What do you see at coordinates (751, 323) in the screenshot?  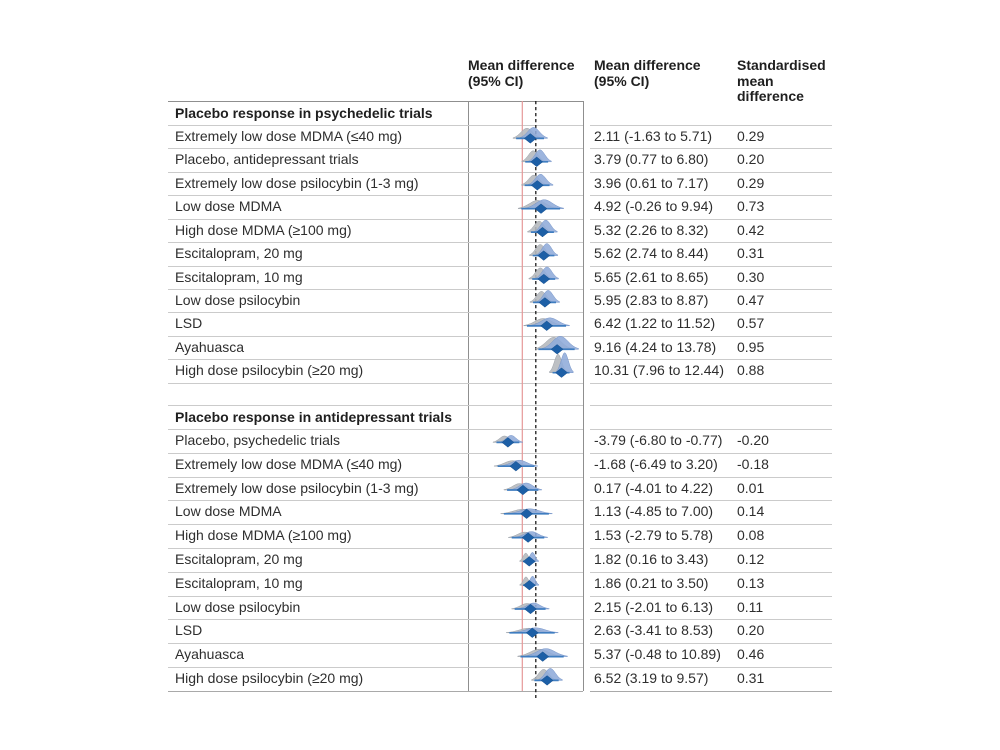 I see `row-smd-value: 0.57` at bounding box center [751, 323].